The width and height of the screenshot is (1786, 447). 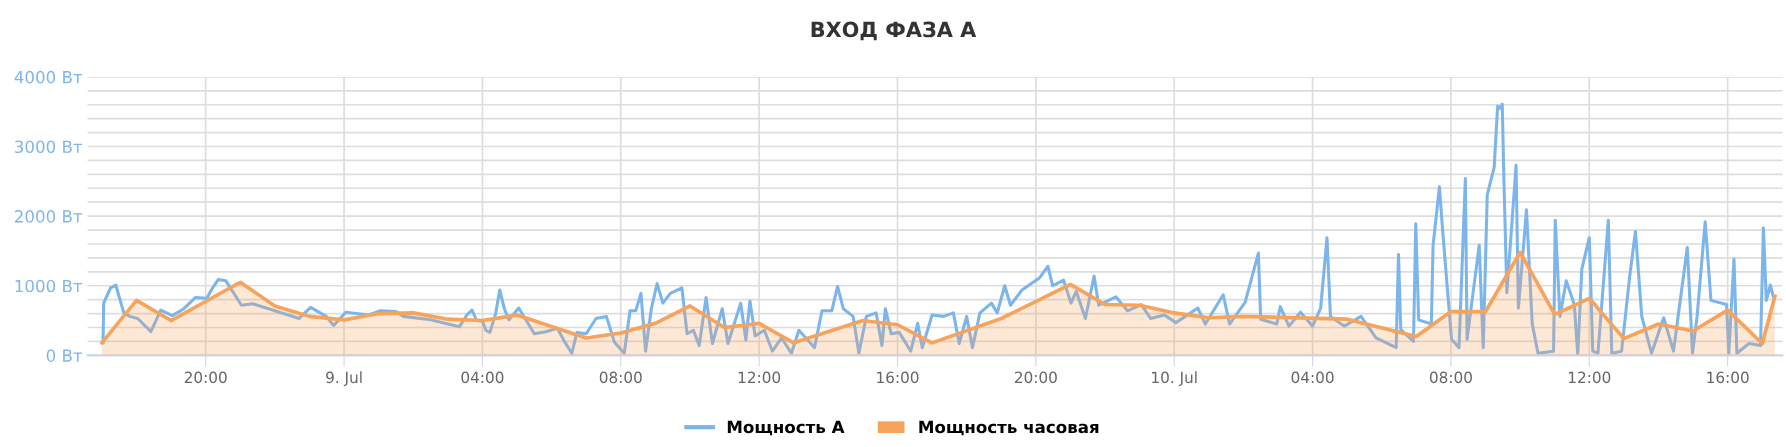 I want to click on y-tick-label: 4000 Вт, so click(x=48, y=77).